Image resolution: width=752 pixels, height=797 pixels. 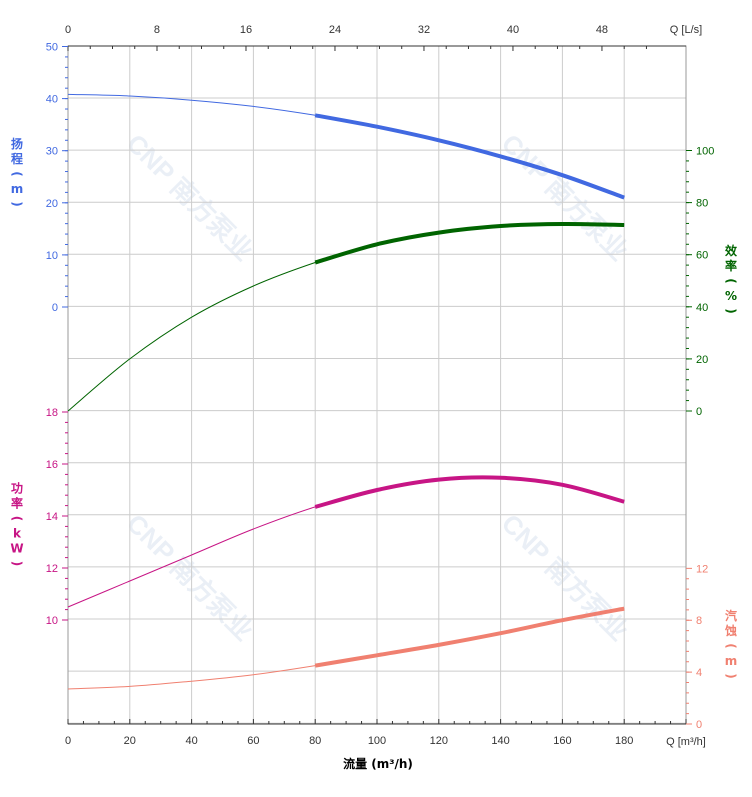 What do you see at coordinates (699, 412) in the screenshot?
I see `efficiency-tick-label: 0` at bounding box center [699, 412].